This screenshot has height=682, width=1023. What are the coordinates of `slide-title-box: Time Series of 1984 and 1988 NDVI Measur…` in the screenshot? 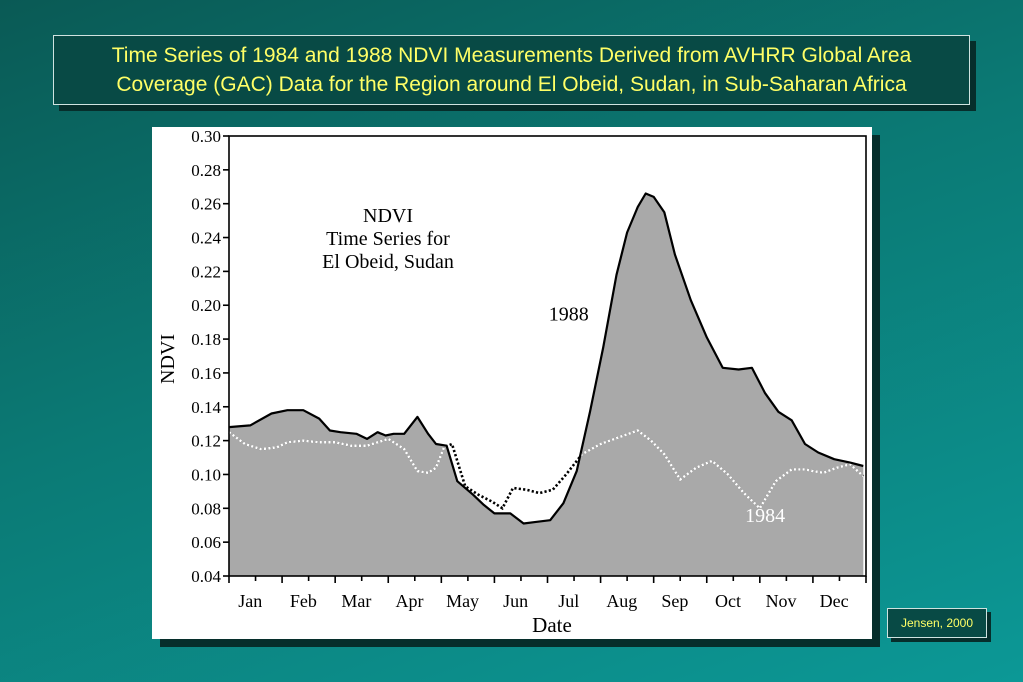 It's located at (511, 70).